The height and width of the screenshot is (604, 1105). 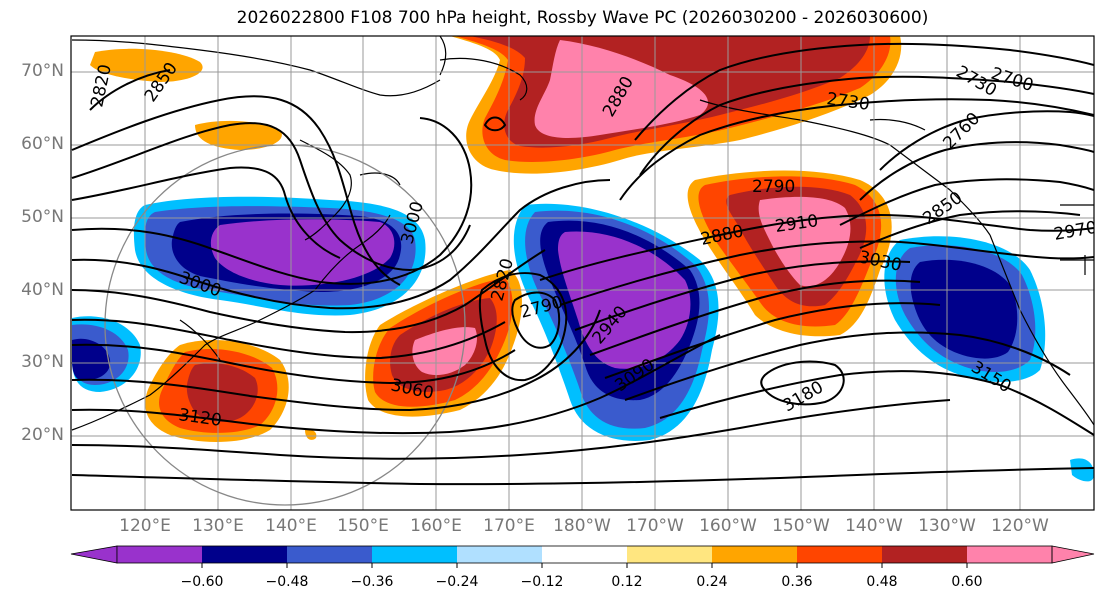 I want to click on lon-label: 140°E, so click(x=291, y=526).